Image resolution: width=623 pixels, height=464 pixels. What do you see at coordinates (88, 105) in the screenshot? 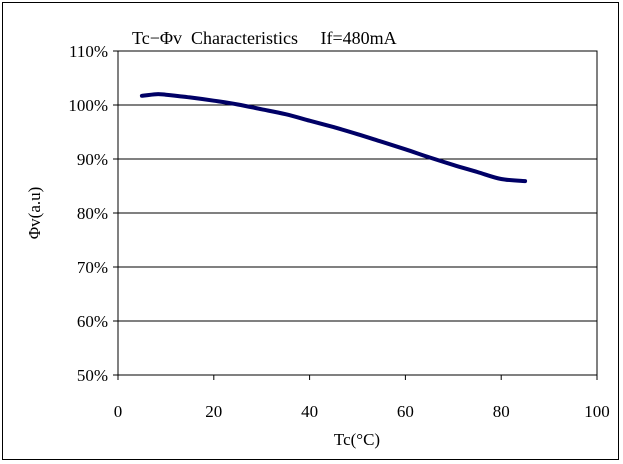
I see `y-tick-label: 100%` at bounding box center [88, 105].